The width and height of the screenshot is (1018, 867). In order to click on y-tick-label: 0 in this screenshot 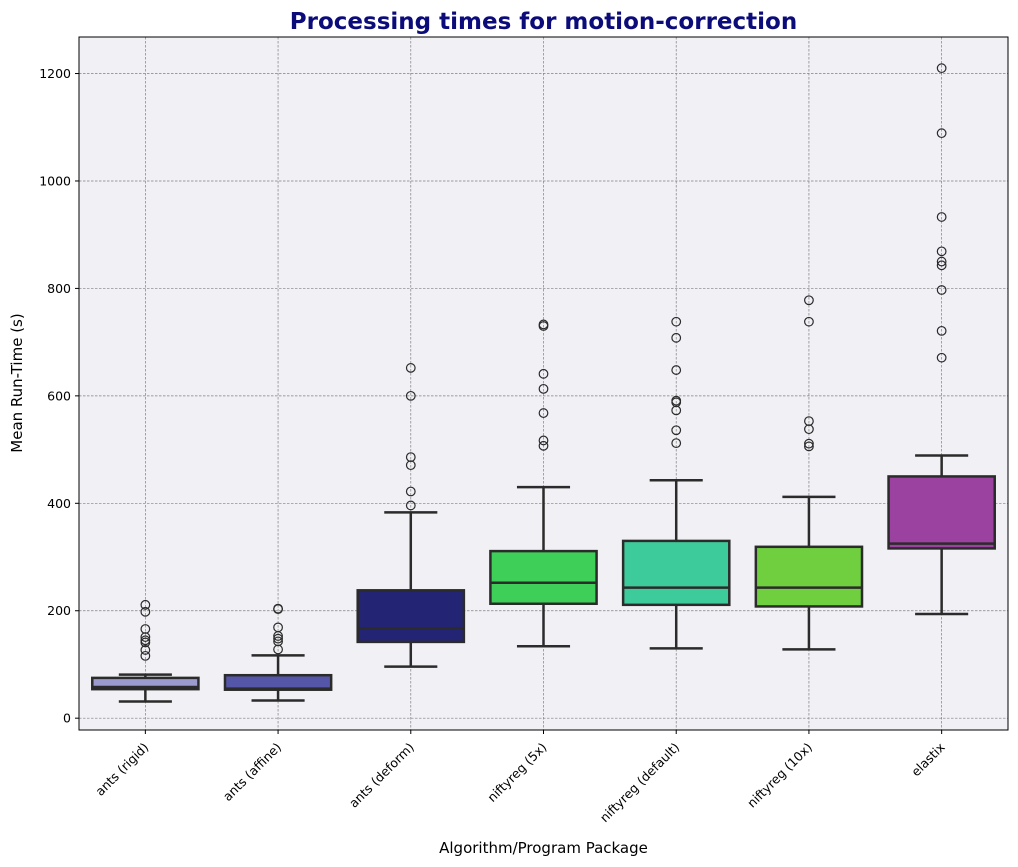, I will do `click(67, 718)`.